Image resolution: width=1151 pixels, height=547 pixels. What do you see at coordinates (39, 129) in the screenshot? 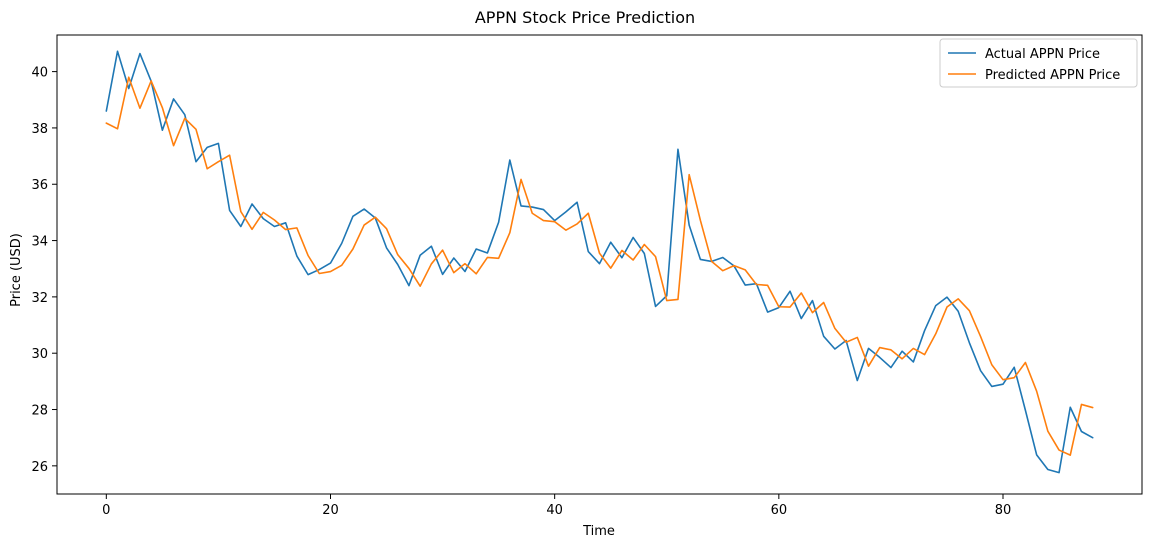
I see `y-tick-label: 38` at bounding box center [39, 129].